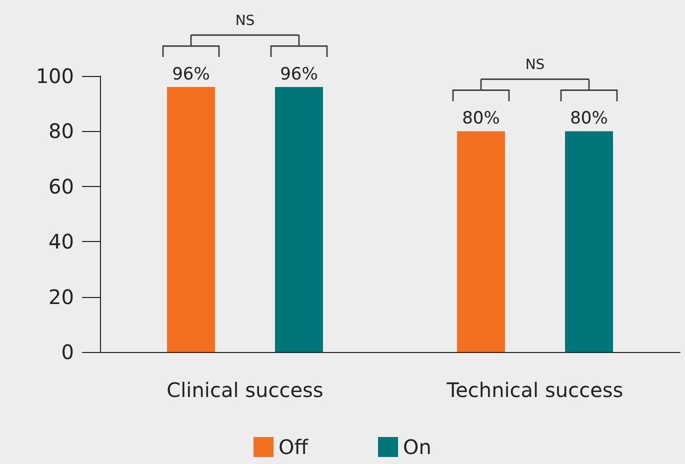 This screenshot has height=464, width=685. Describe the element at coordinates (417, 447) in the screenshot. I see `legend-label: On` at that location.